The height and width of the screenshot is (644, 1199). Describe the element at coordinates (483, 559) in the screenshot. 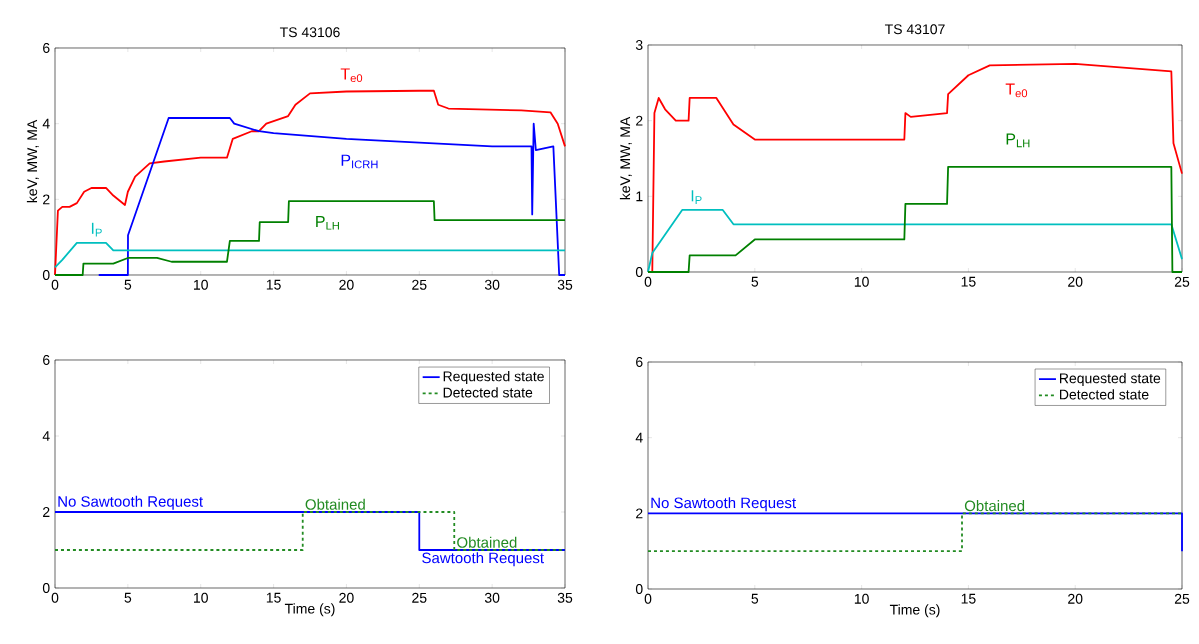

I see `annotation: Sawtooth Request` at that location.